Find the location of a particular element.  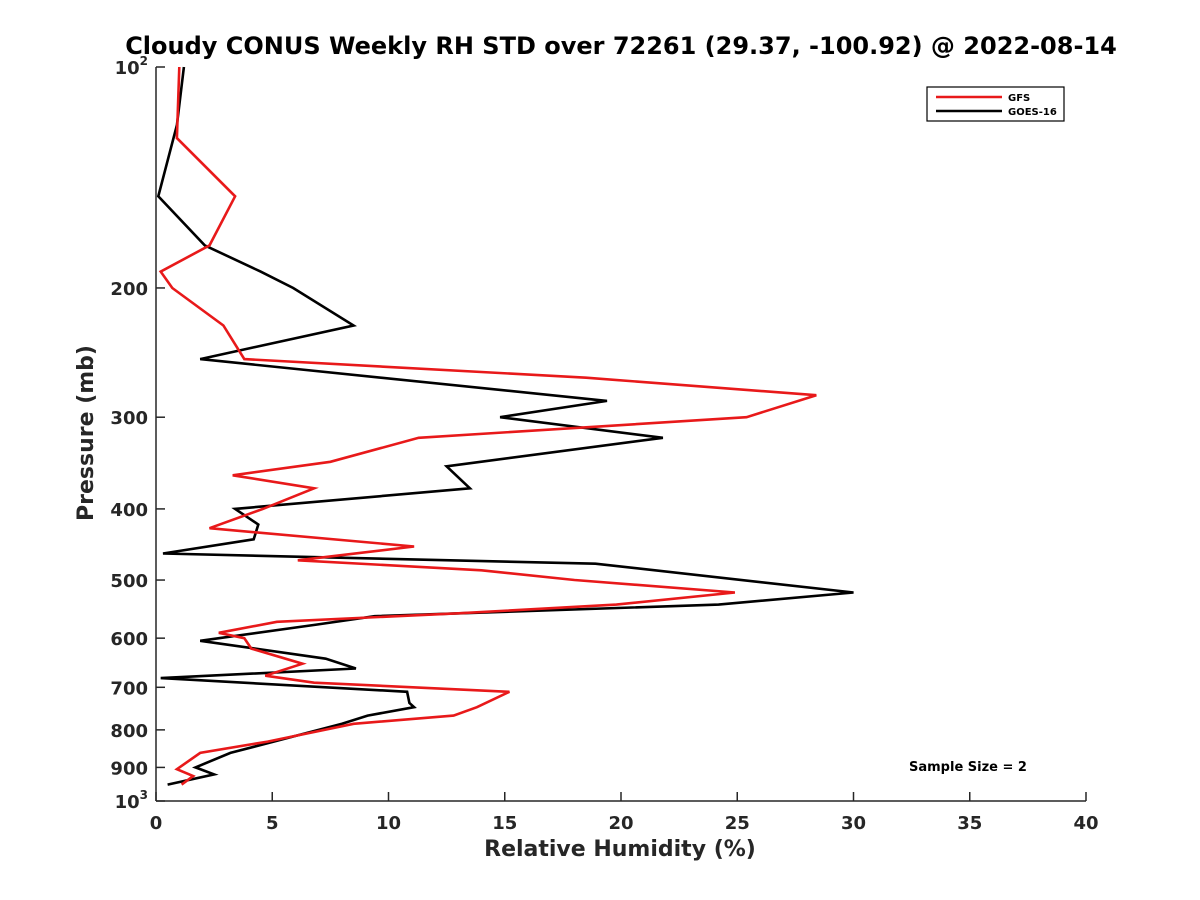

y-tick-label: 900 is located at coordinates (129, 768).